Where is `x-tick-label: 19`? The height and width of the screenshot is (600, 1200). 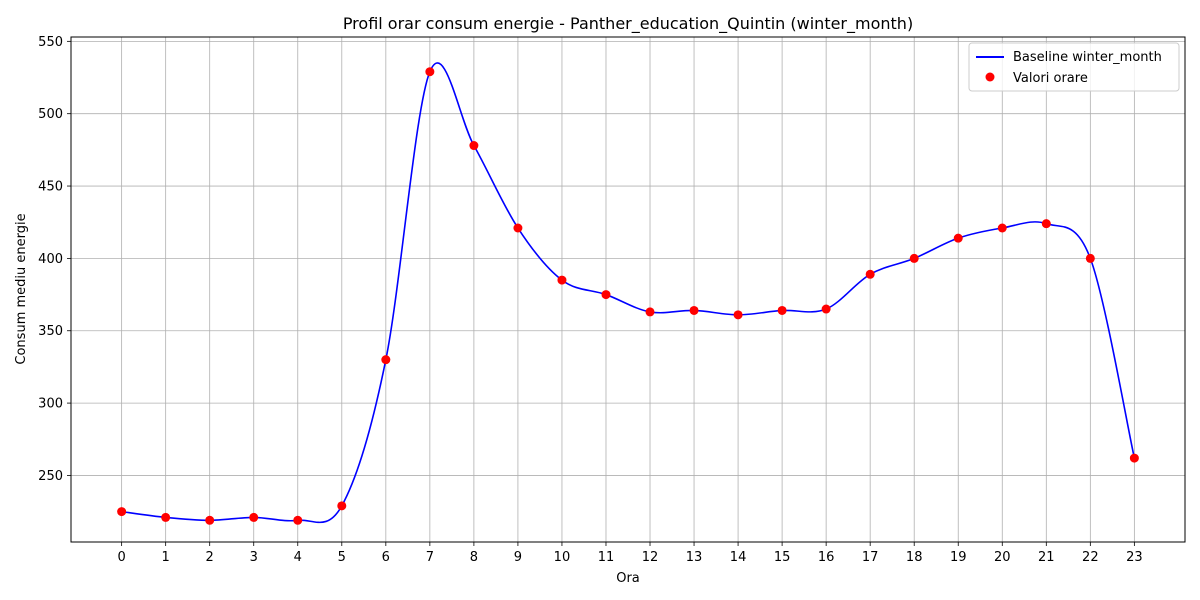 x-tick-label: 19 is located at coordinates (958, 557).